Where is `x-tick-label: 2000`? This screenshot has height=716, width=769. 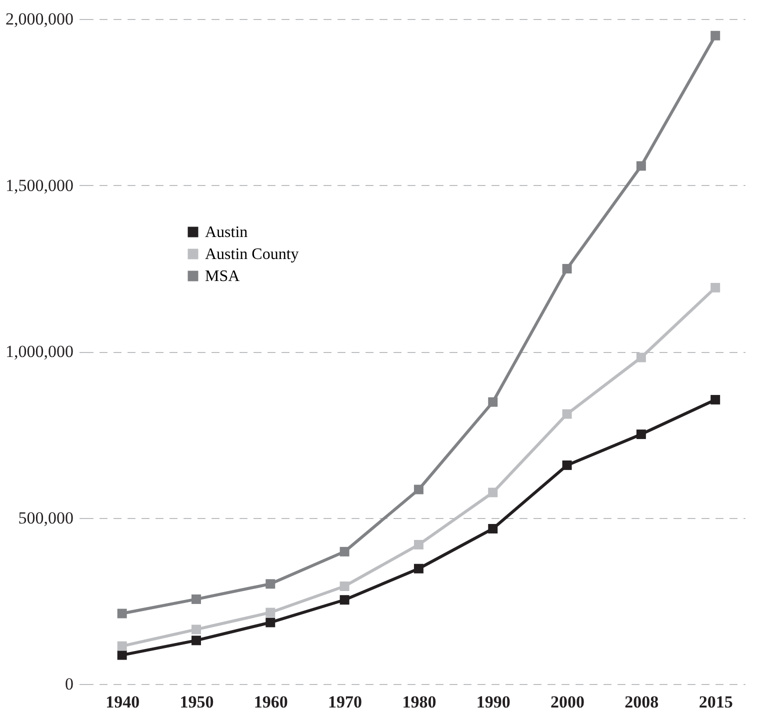
x-tick-label: 2000 is located at coordinates (567, 702).